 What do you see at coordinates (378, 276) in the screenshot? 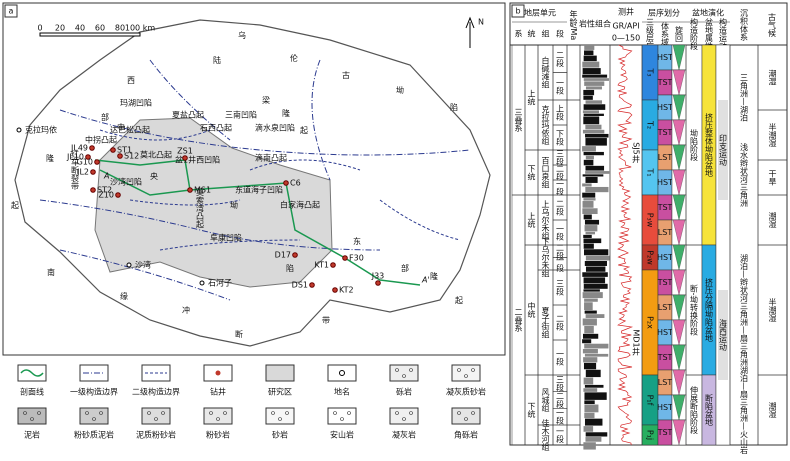
I see `well-label: J33` at bounding box center [378, 276].